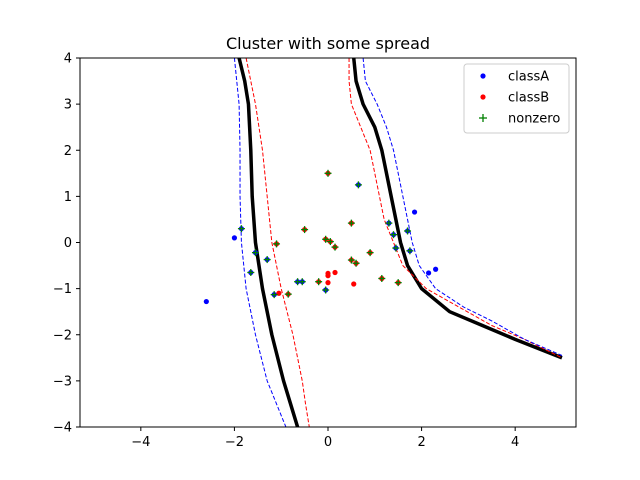 This screenshot has height=480, width=640. Describe the element at coordinates (234, 442) in the screenshot. I see `x-tick-label-1: −2` at that location.